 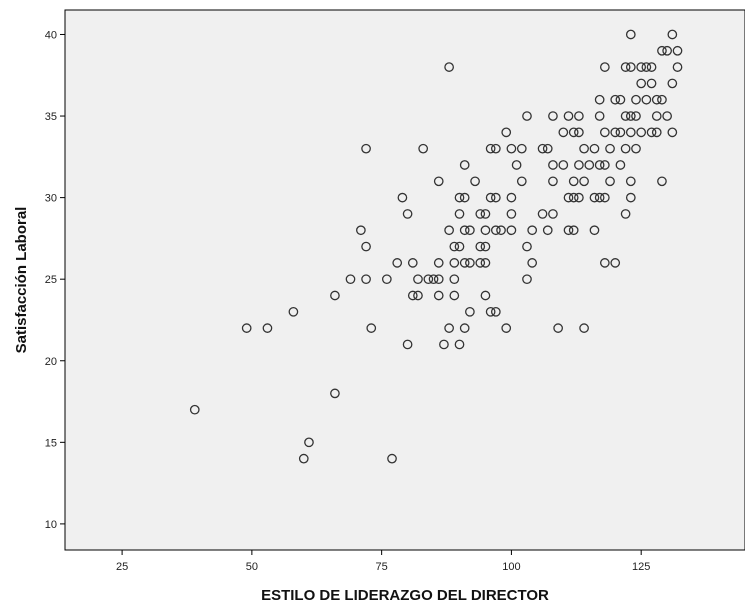 I want to click on y-tick-label: 35, so click(x=51, y=117).